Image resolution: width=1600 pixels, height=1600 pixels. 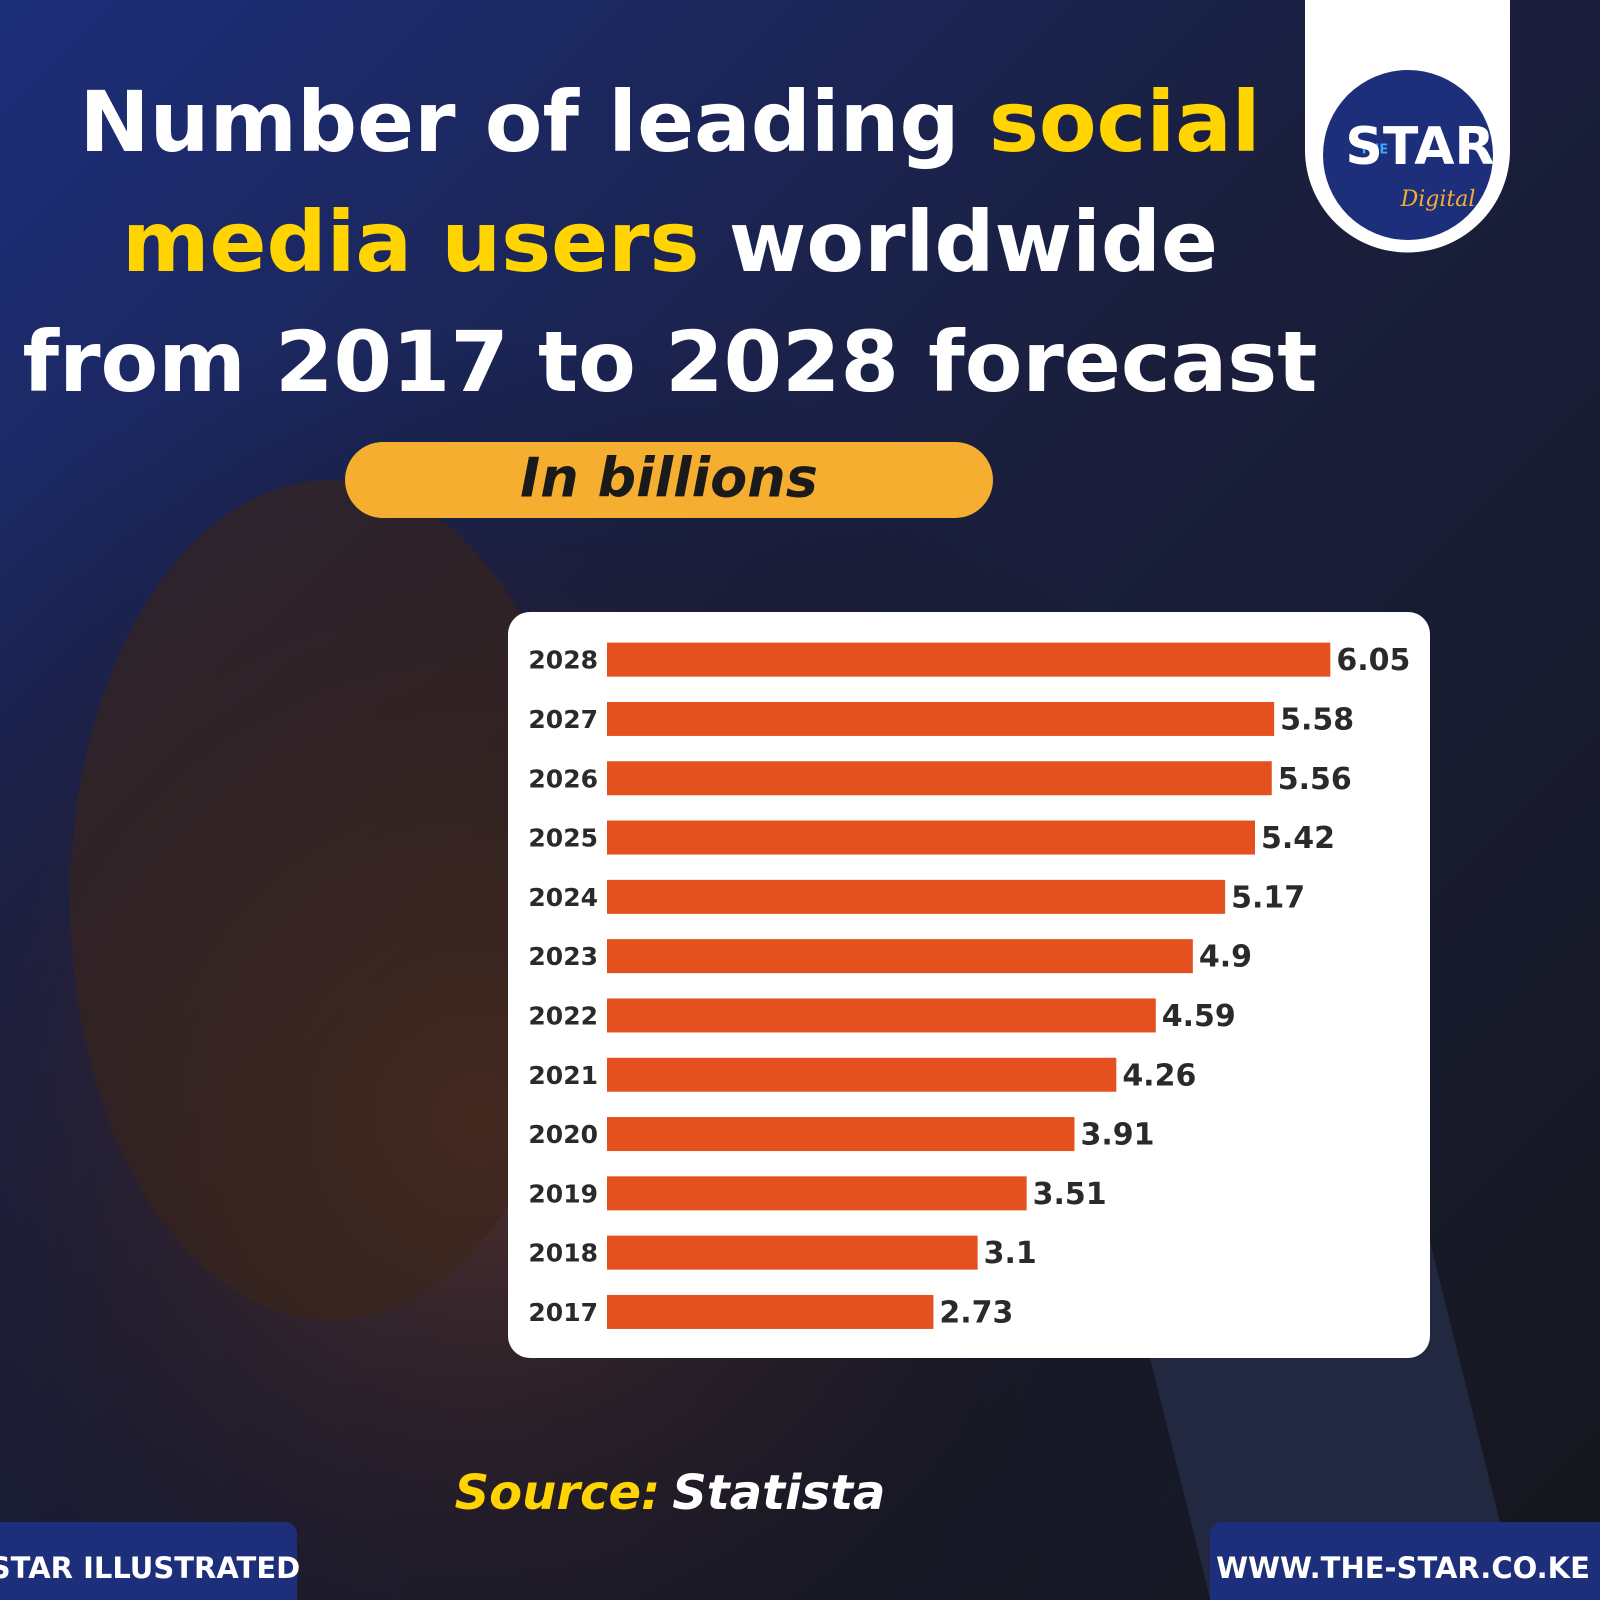 What do you see at coordinates (563, 1134) in the screenshot?
I see `category-label: 2020` at bounding box center [563, 1134].